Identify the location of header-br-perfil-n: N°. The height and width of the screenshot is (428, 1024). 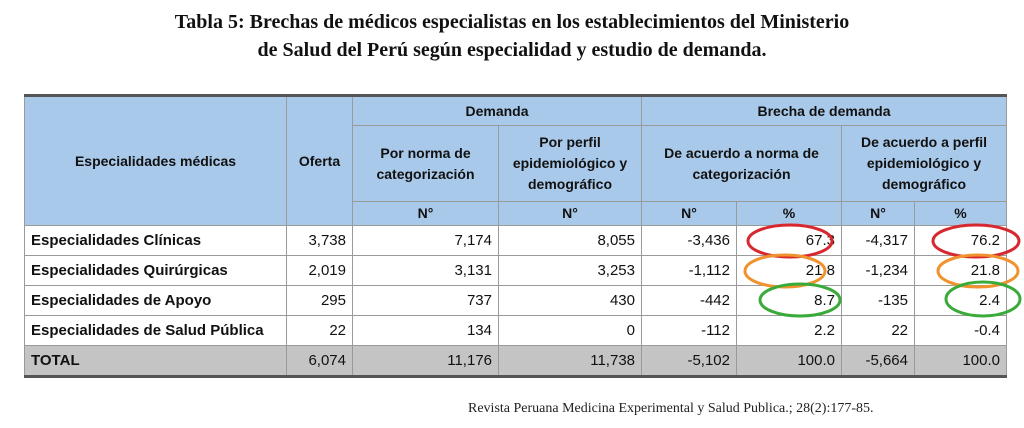
(878, 213).